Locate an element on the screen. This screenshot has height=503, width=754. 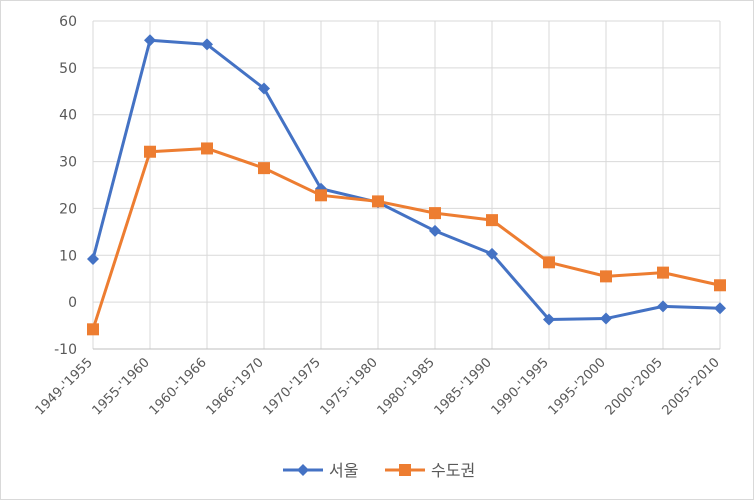
x-tick-label: 1990-'1995 is located at coordinates (520, 386).